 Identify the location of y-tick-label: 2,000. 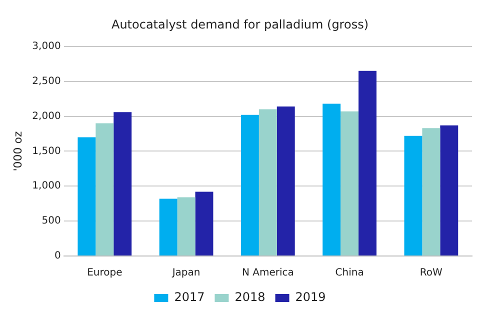
(46, 116).